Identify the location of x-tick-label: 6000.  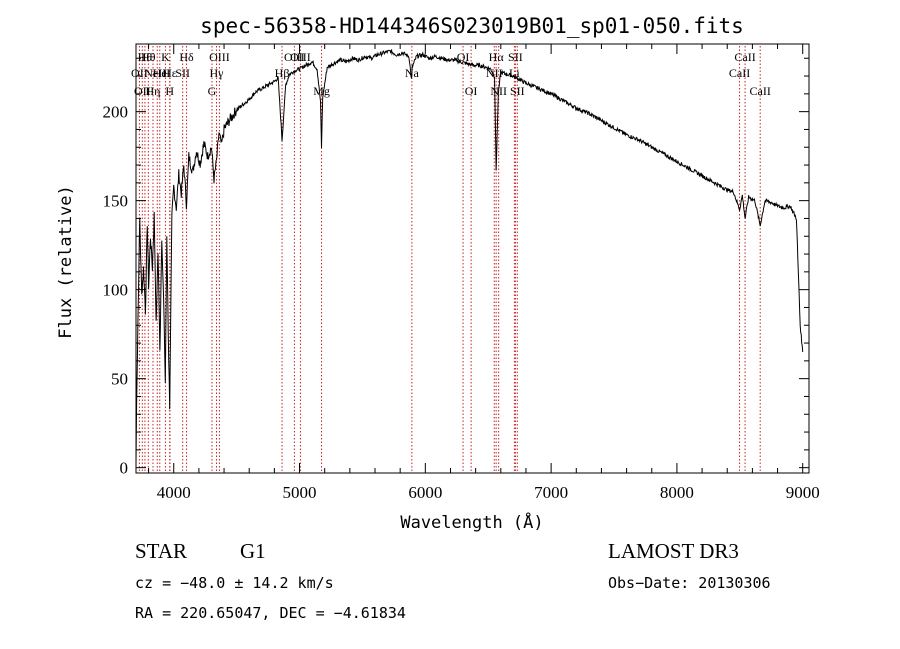
(425, 492).